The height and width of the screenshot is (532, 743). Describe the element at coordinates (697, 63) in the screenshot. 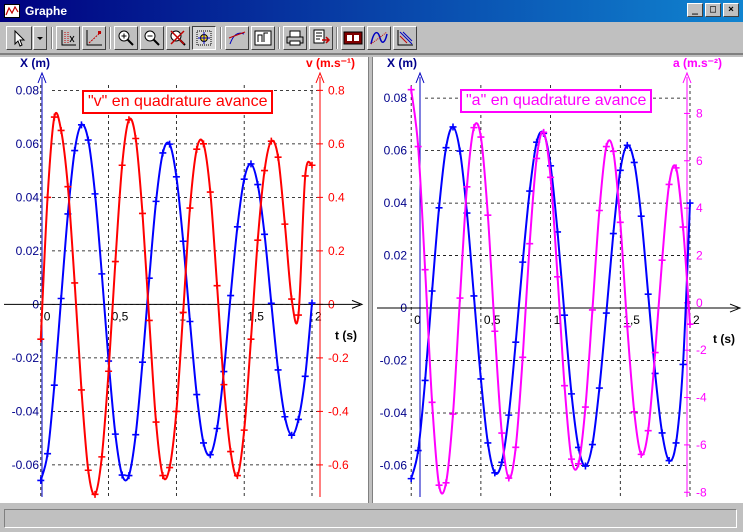

I see `right-y-axis-label: a (m.s⁻²)` at that location.